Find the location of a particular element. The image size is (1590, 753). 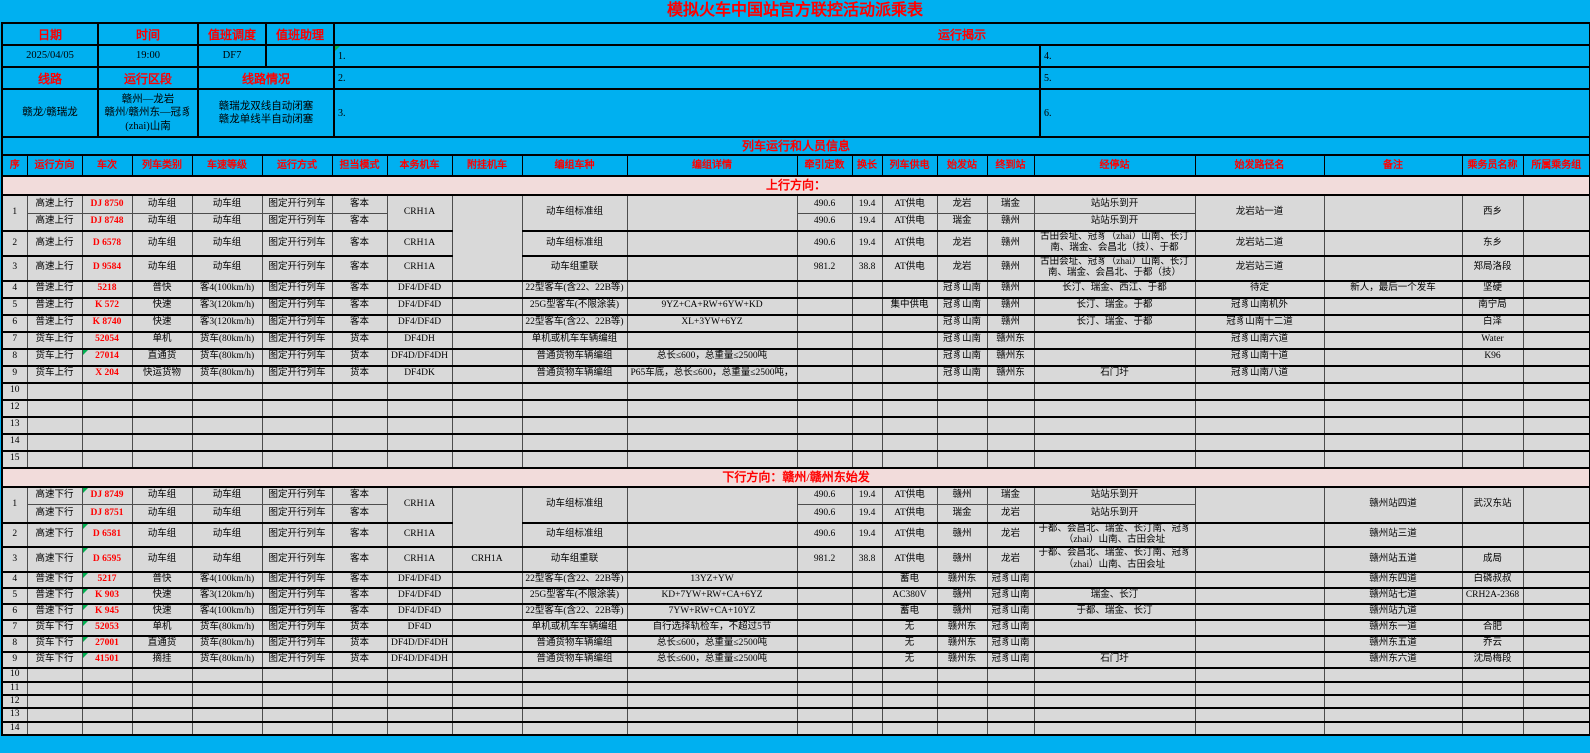

cell-direction: 高速上行 is located at coordinates (54, 243).